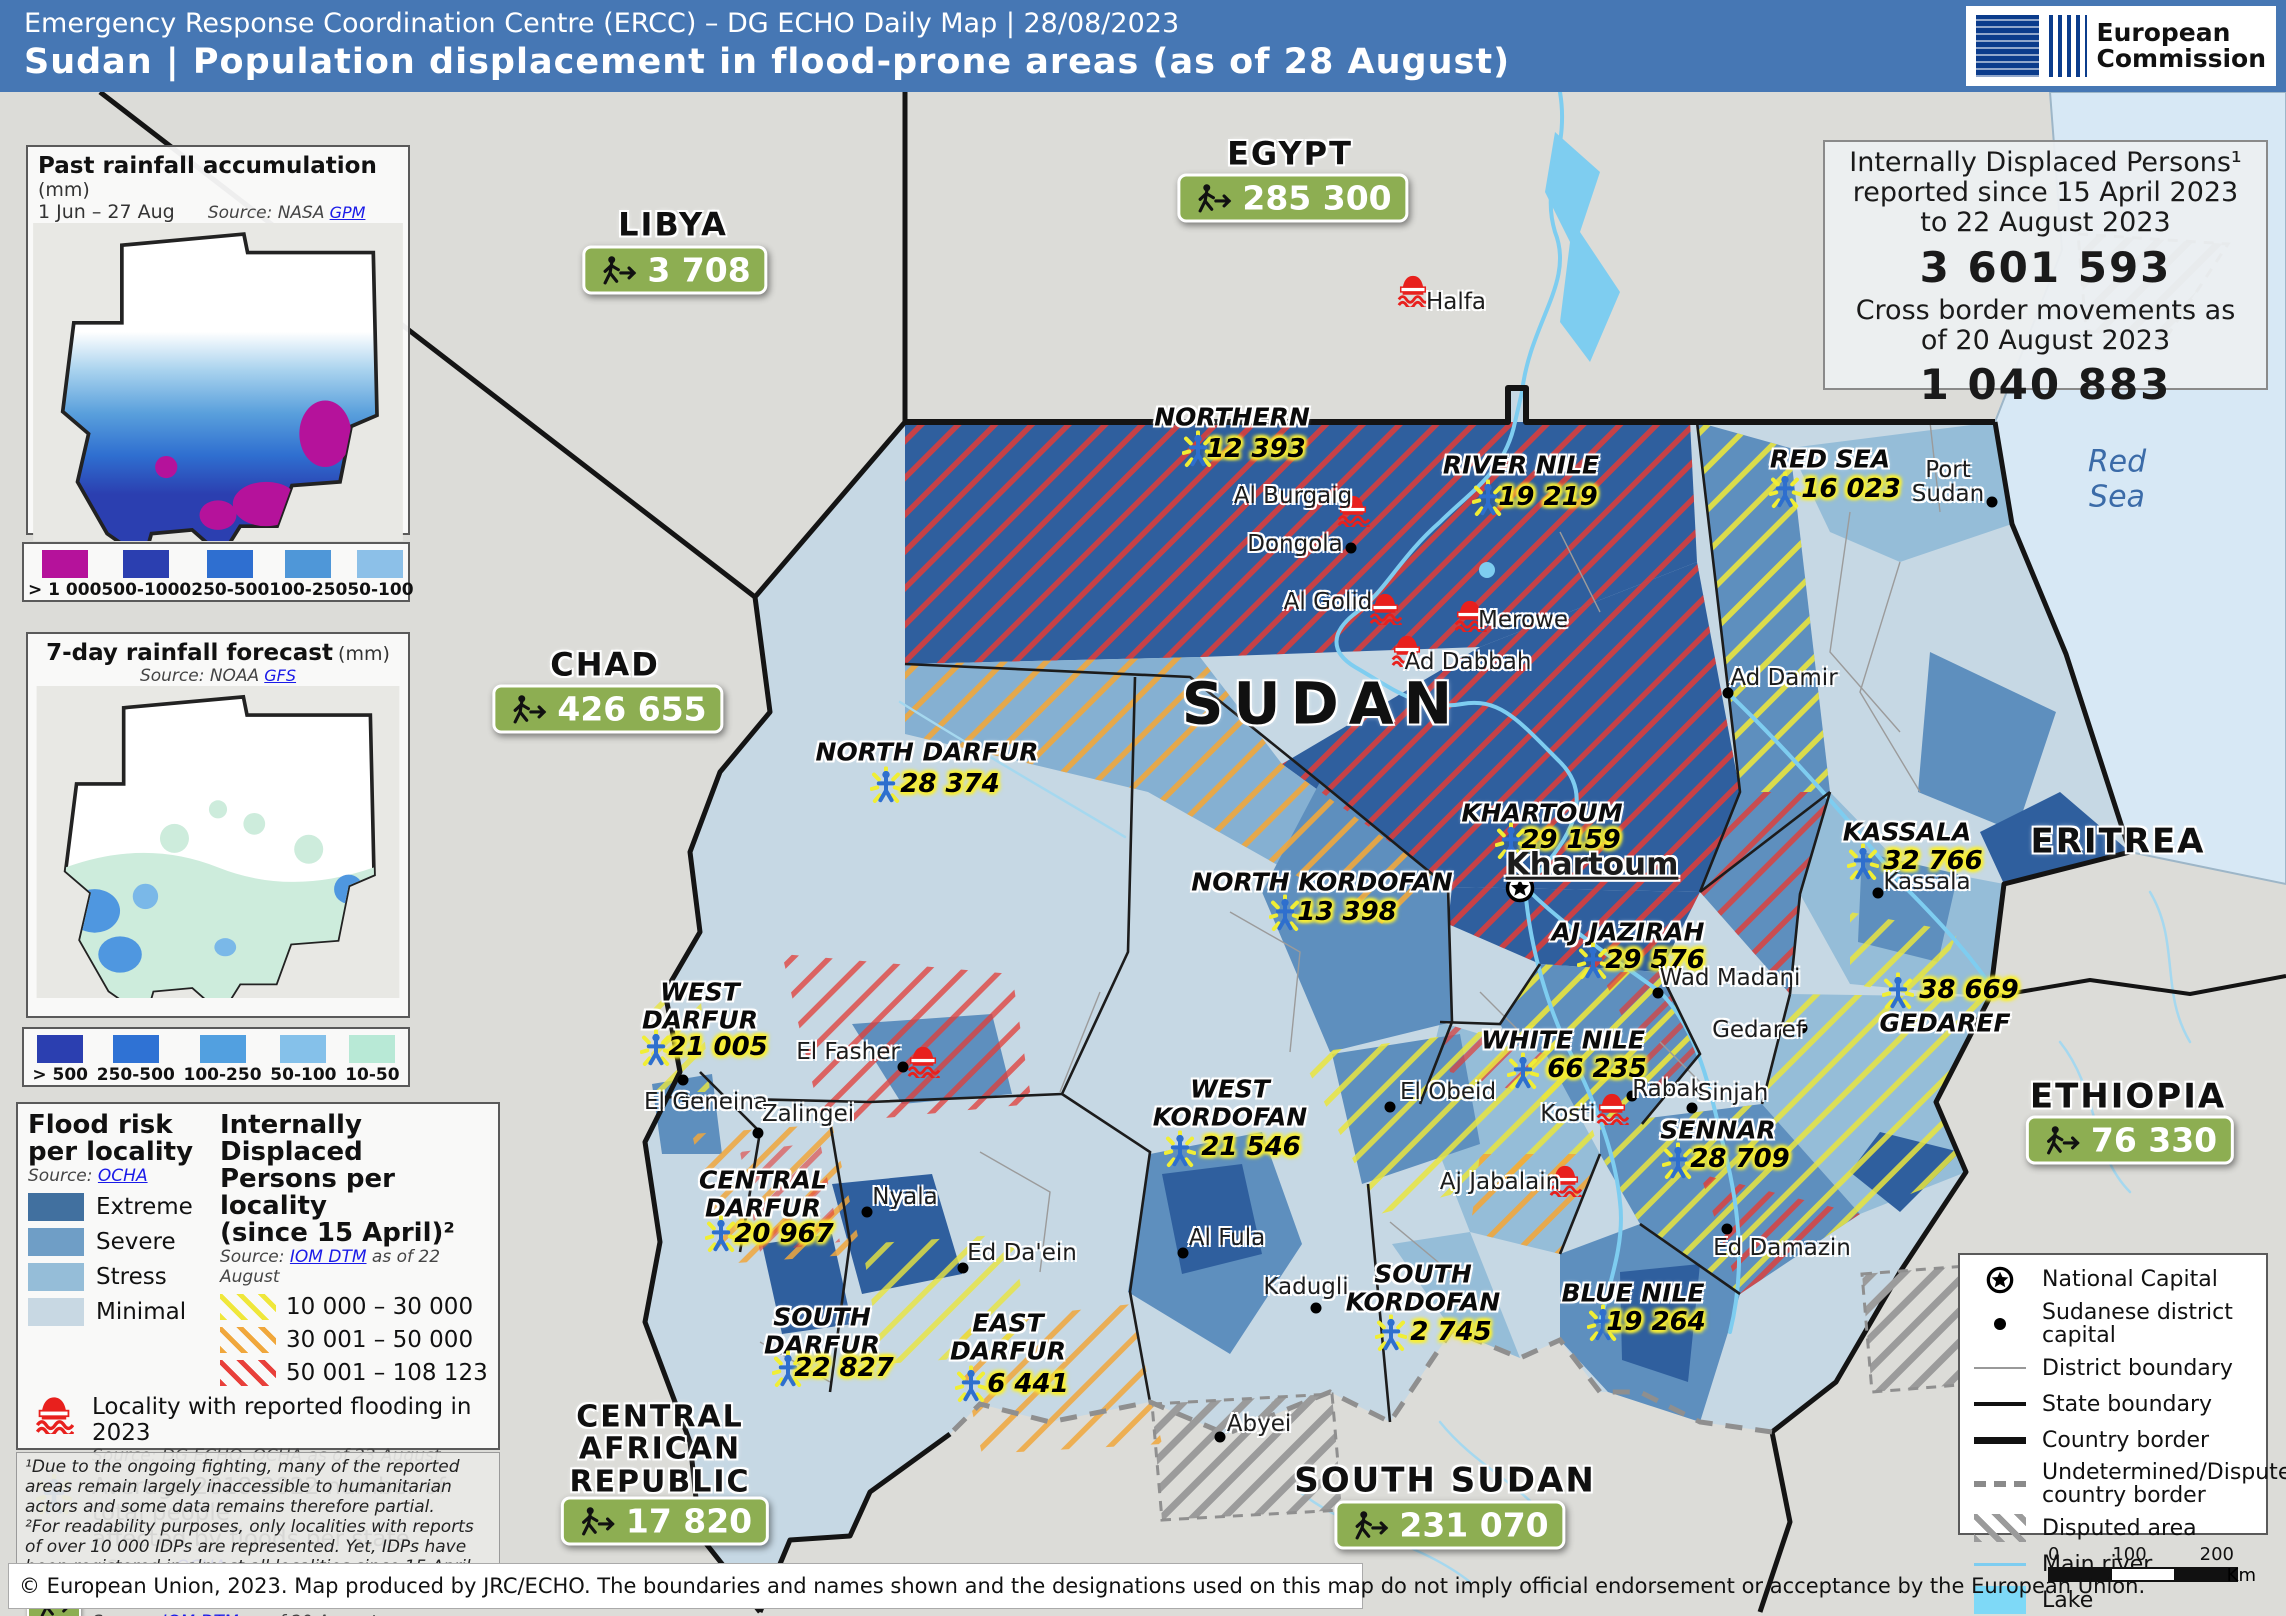 The height and width of the screenshot is (1616, 2286). I want to click on idp-class-10-000-30-000: 10 000 – 30 000, so click(354, 1307).